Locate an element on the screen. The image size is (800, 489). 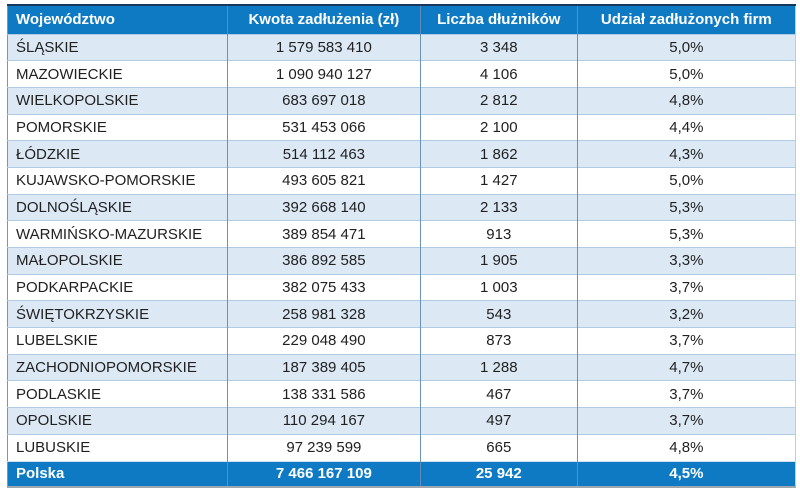
header-wojewodztwo: Województwo is located at coordinates (117, 19).